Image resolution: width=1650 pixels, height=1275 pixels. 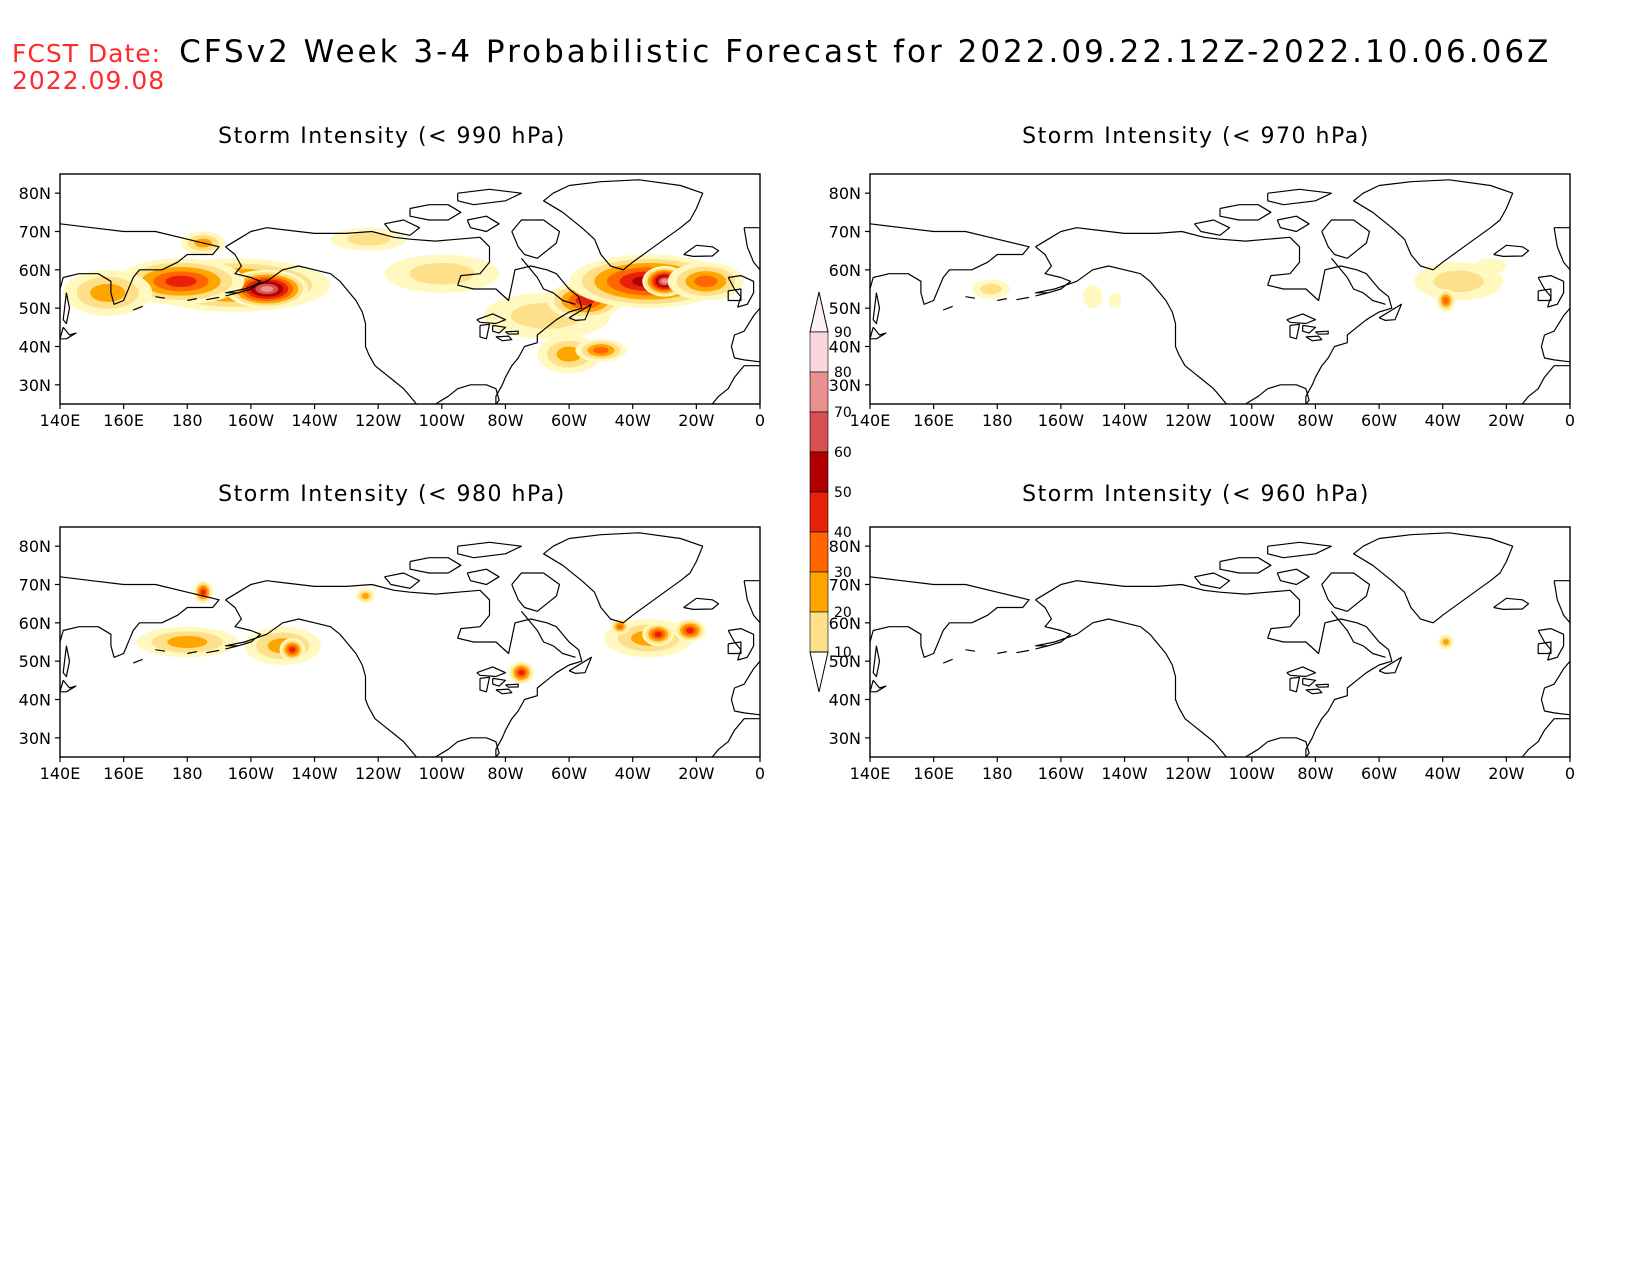 I want to click on colorbar-label: 30, so click(x=843, y=573).